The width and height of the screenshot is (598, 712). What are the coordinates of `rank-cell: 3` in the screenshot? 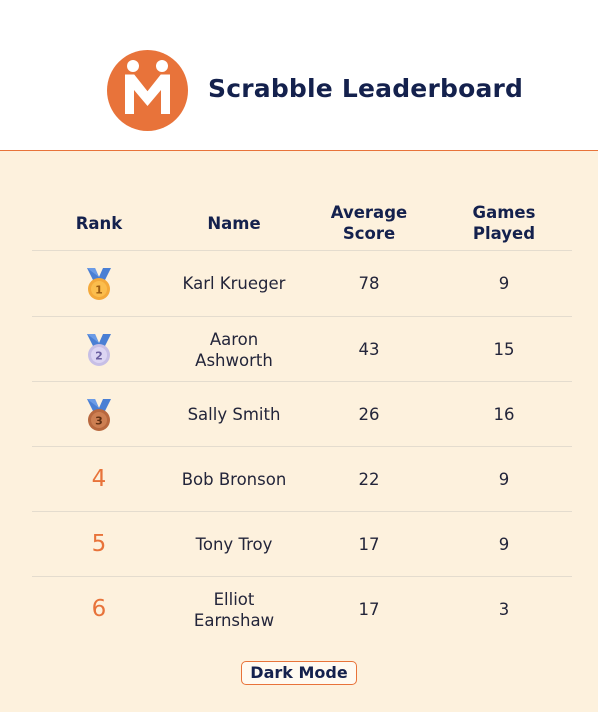 It's located at (99, 414).